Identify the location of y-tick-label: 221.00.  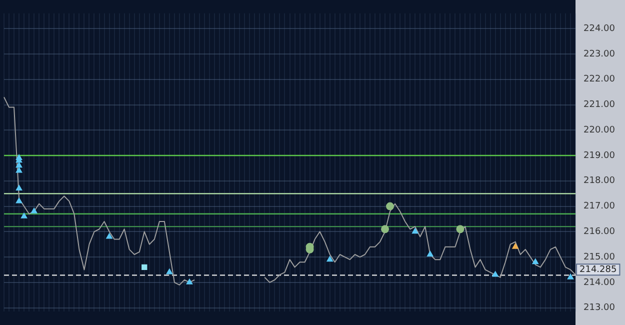
(600, 105).